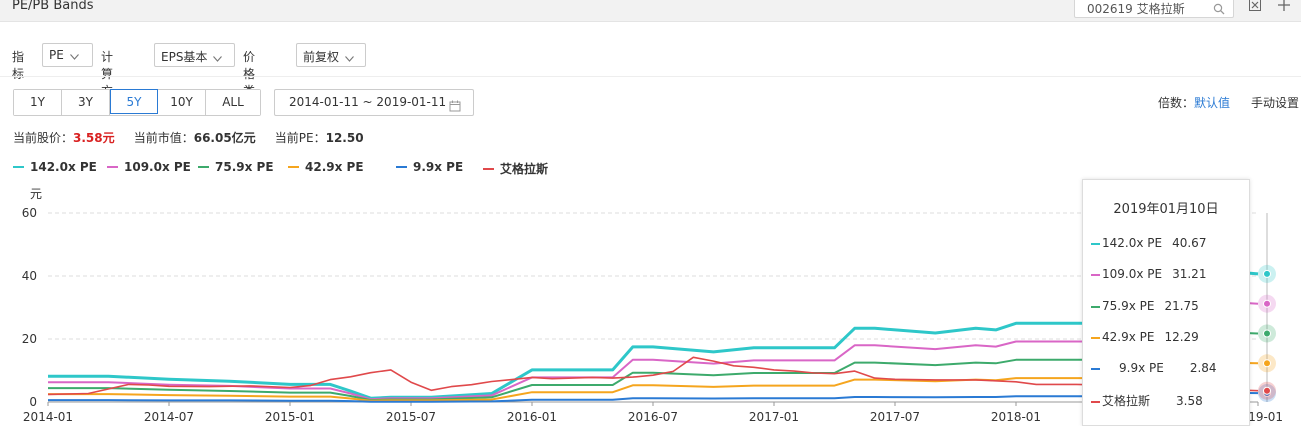 The image size is (1301, 426). Describe the element at coordinates (1189, 274) in the screenshot. I see `tooltip-row-value: 31.21` at that location.